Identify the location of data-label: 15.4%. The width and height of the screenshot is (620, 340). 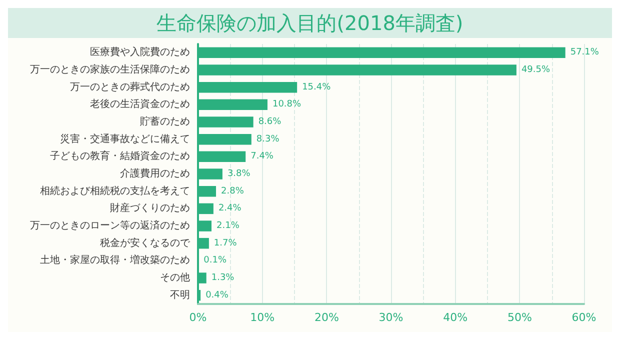
(317, 87).